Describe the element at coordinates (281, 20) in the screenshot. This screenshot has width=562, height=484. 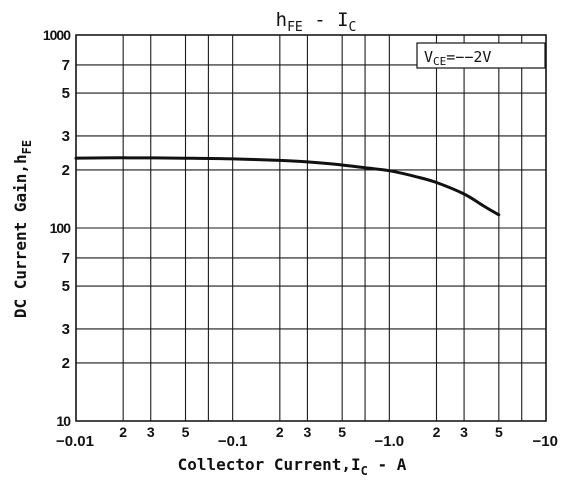
I see `chart-title-main: h` at that location.